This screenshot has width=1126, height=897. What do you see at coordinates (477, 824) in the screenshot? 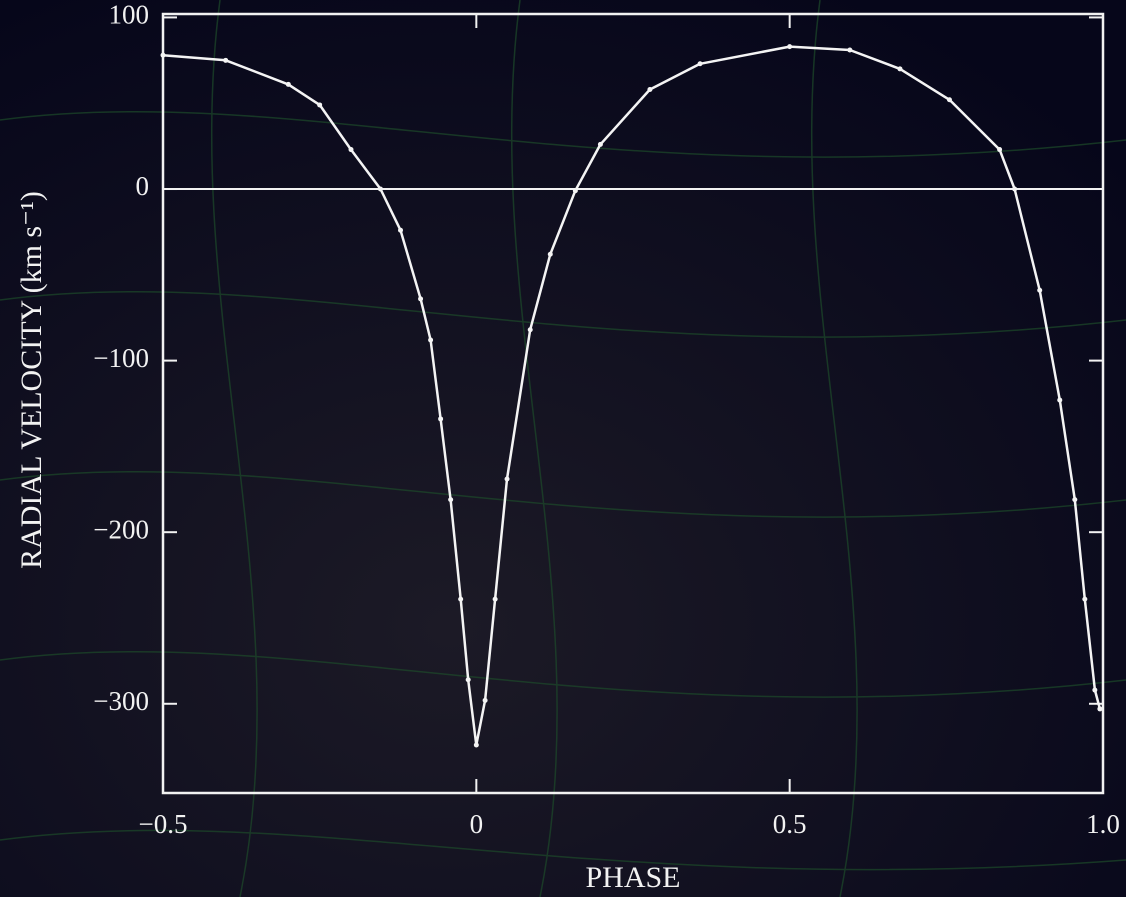
I see `x-tick-label: 0` at bounding box center [477, 824].